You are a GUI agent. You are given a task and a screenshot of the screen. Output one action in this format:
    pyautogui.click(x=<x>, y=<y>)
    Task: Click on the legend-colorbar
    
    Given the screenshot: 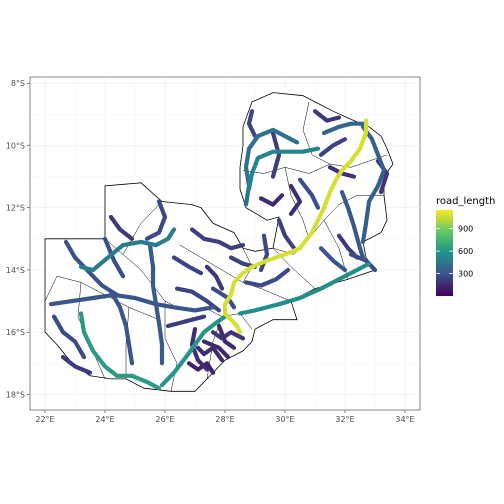 What is the action you would take?
    pyautogui.click(x=444, y=253)
    